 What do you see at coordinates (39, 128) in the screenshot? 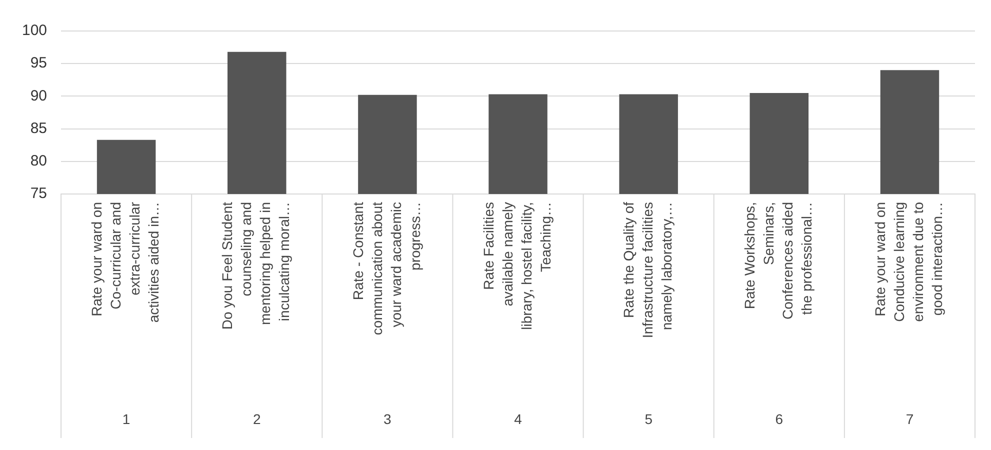
I see `y-tick-label: 85` at bounding box center [39, 128].